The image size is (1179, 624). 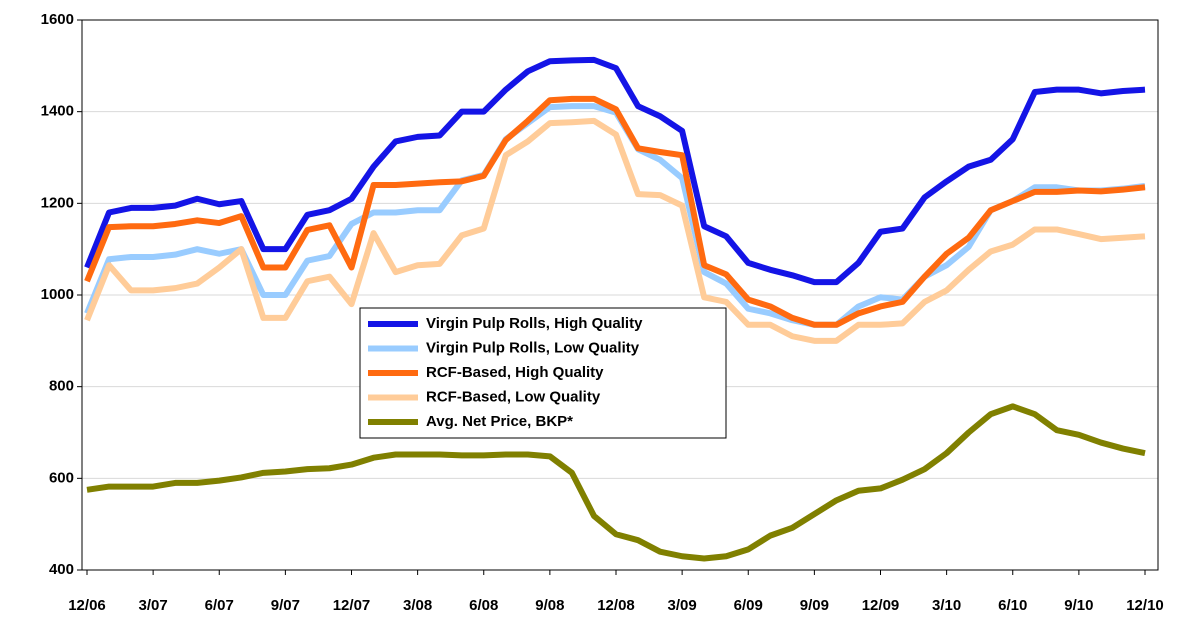 What do you see at coordinates (748, 605) in the screenshot?
I see `x-tick-label: 6/09` at bounding box center [748, 605].